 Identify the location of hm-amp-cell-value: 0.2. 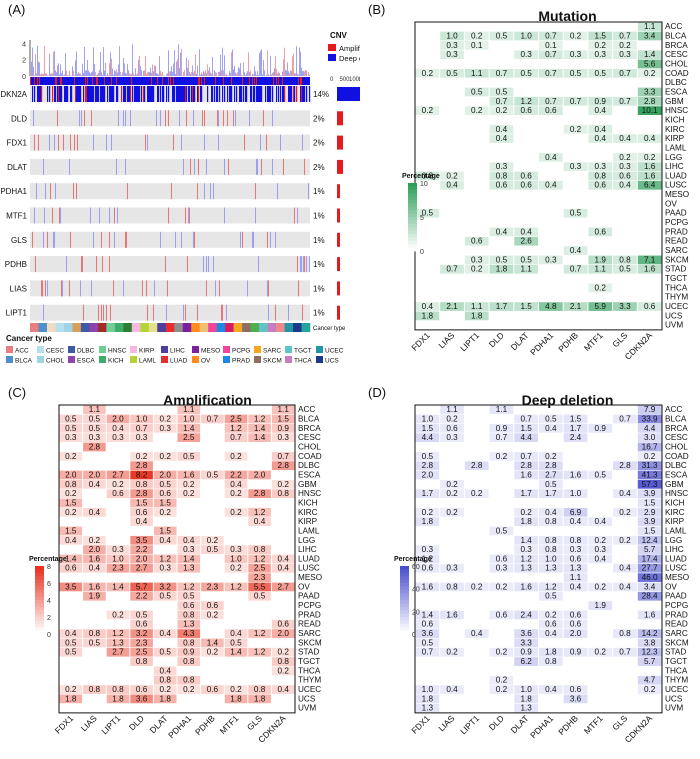
(213, 652).